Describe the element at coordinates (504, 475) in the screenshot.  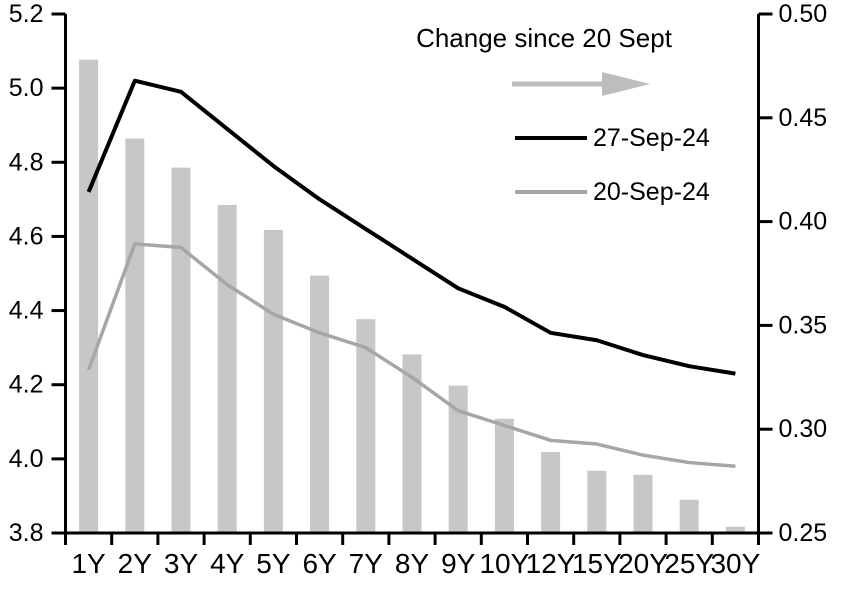
I see `bar-10Y` at that location.